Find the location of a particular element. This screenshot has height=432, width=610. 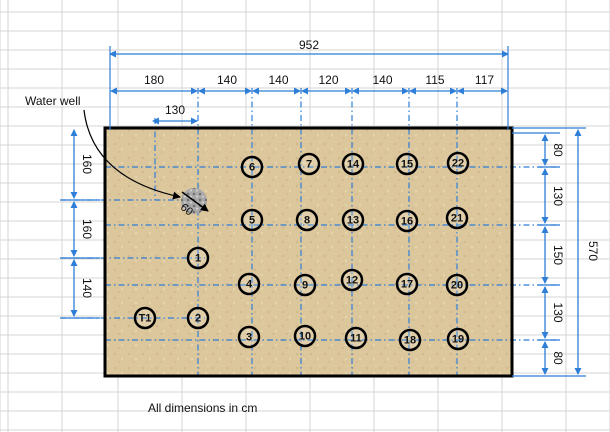

point-label: 6 is located at coordinates (252, 167).